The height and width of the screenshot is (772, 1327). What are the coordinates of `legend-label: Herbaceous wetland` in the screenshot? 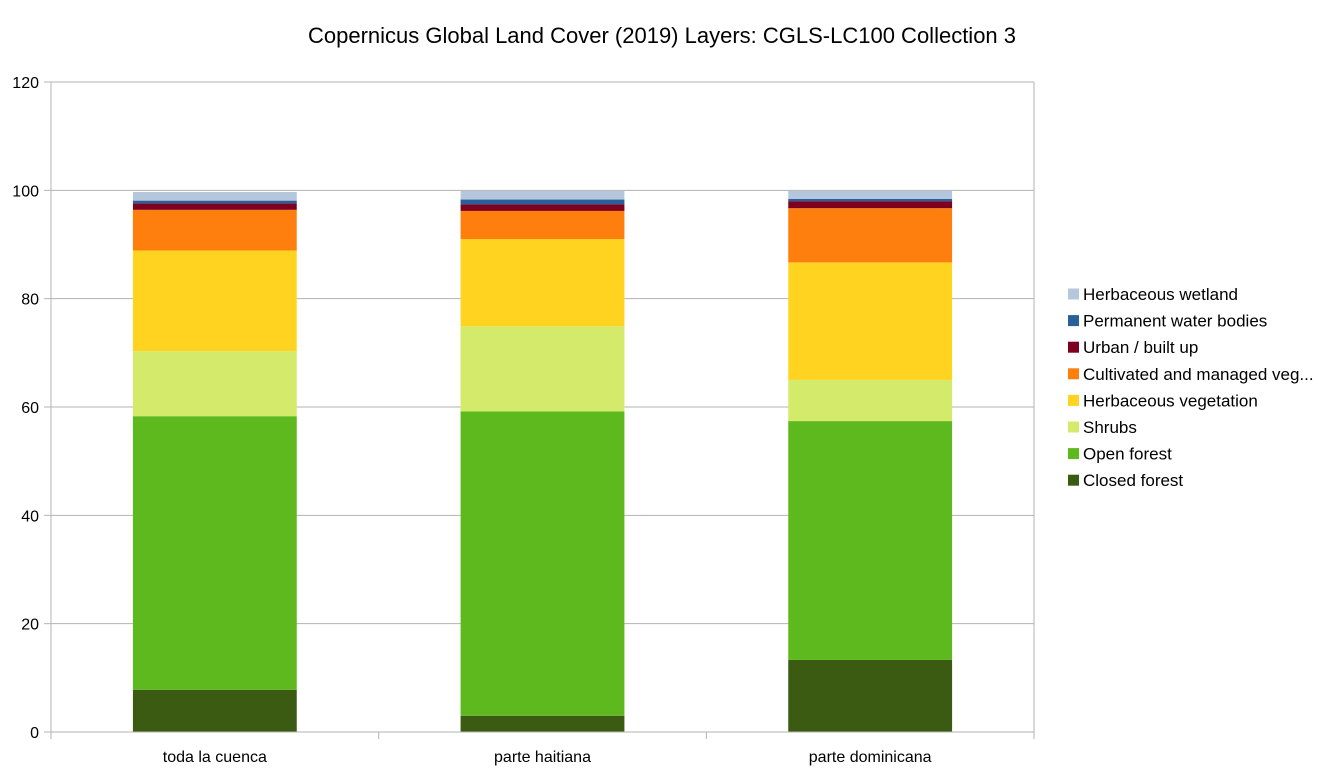 It's located at (1160, 294).